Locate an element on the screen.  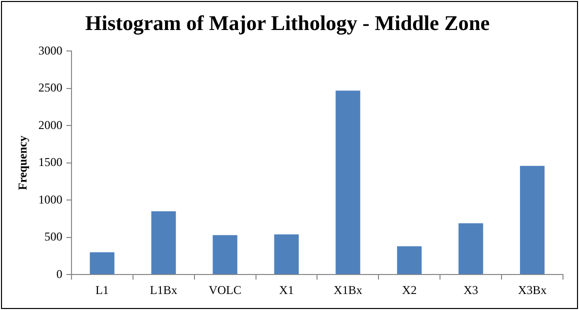
y-tick-label: 500 is located at coordinates (53, 237).